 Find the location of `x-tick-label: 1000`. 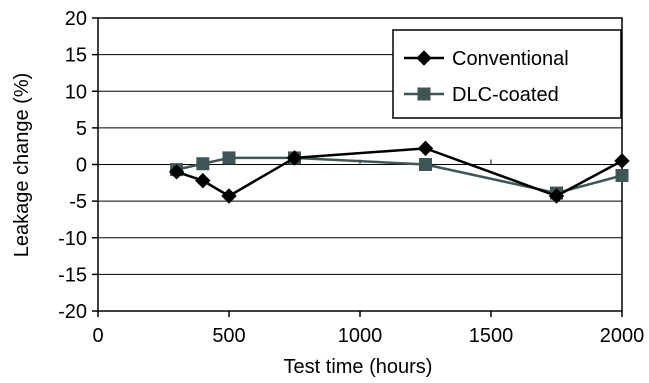

x-tick-label: 1000 is located at coordinates (360, 336).